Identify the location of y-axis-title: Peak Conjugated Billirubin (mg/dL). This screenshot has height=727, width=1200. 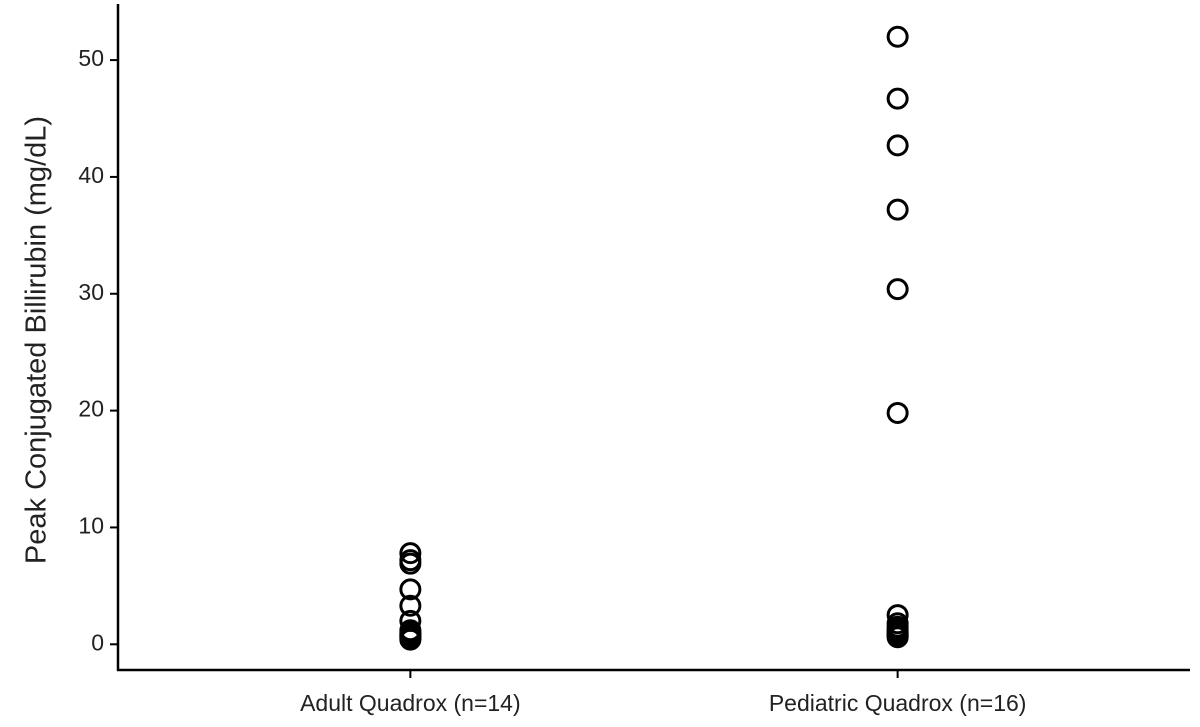
(37, 340).